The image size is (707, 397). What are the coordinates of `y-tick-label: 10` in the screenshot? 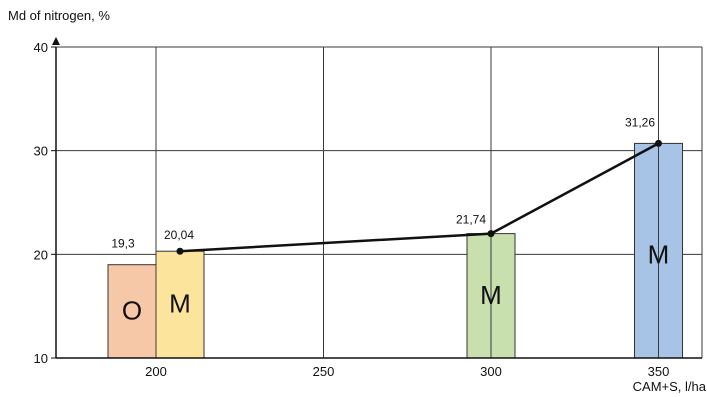 It's located at (41, 358).